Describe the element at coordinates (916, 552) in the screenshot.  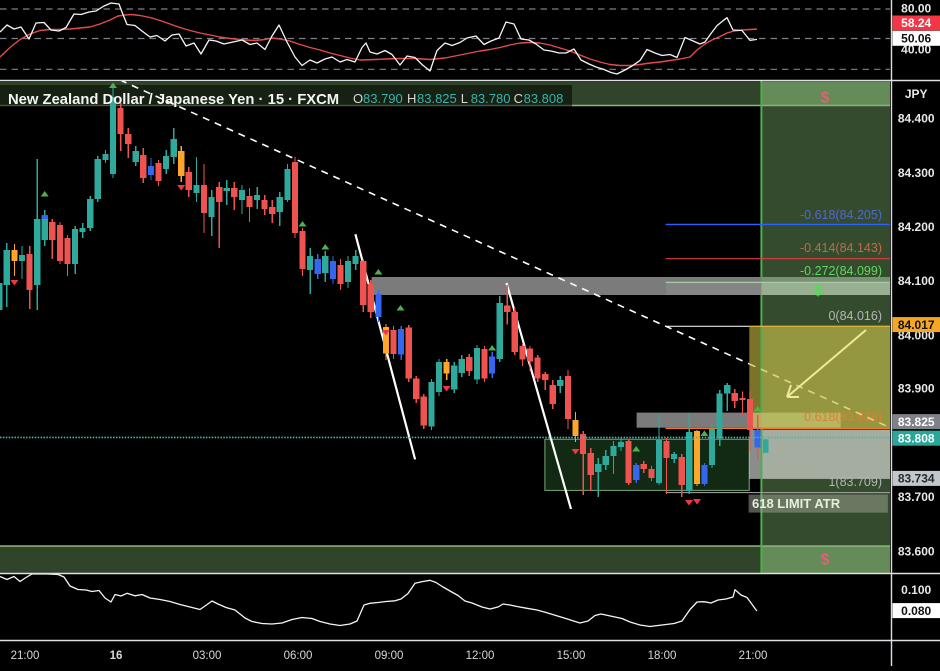
I see `svg-text: 83.600` at that location.